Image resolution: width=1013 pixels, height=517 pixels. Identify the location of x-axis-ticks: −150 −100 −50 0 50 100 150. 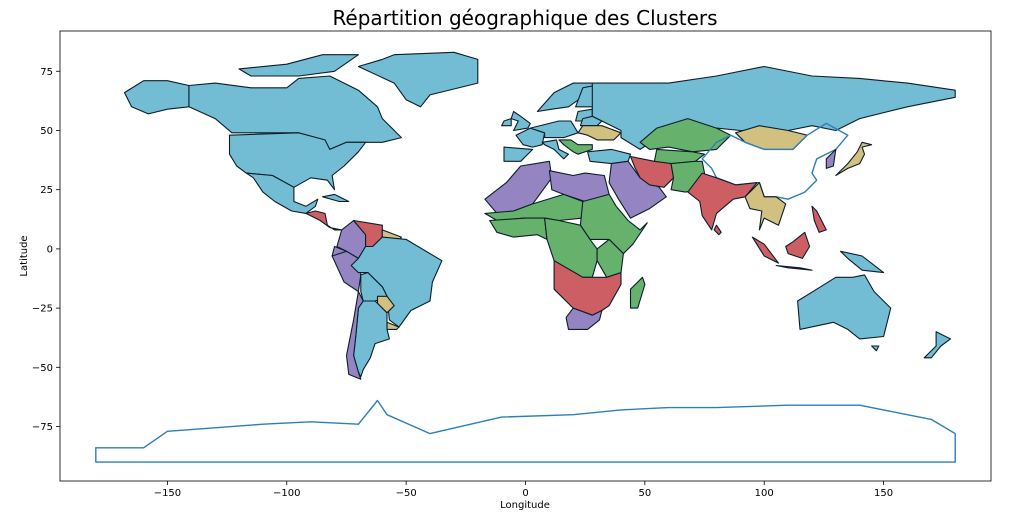
(523, 490).